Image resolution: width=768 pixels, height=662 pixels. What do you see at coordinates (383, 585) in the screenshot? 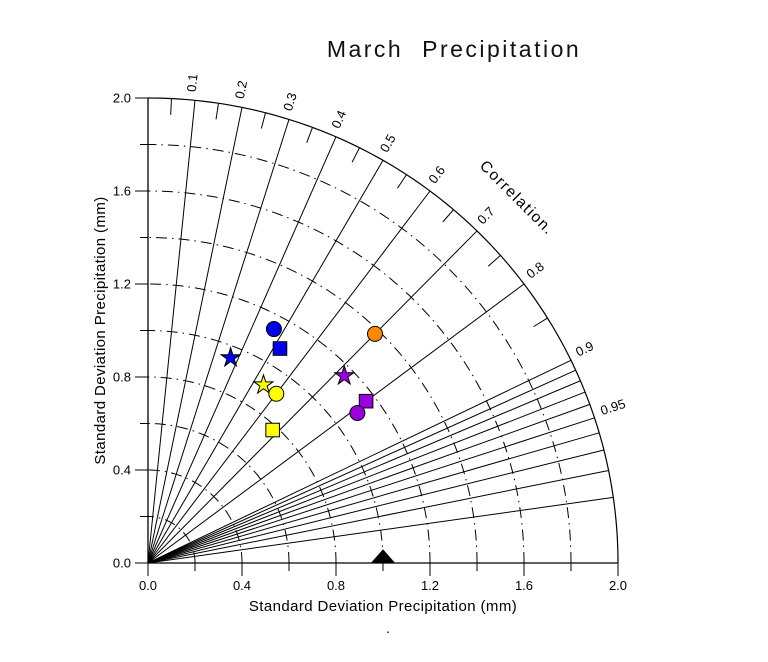
I see `x-tick-labels: 0.0 0.4 0.8 1.2 1.6 2.0` at bounding box center [383, 585].